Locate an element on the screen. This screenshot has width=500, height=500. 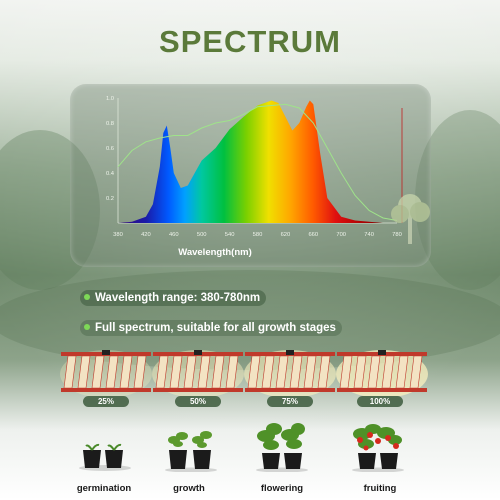
x-tick-label: 420 is located at coordinates (146, 235).